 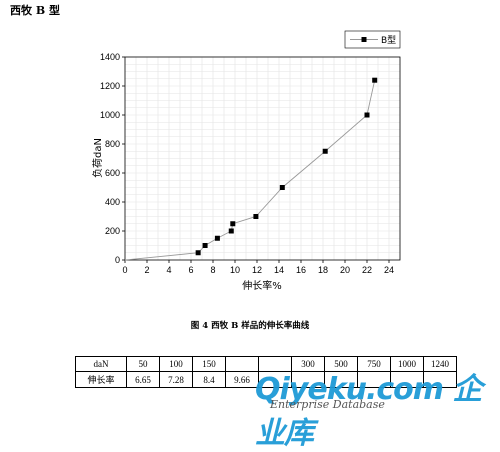 I want to click on figure-caption: 图 4 西牧 B 样品的伸长率曲线, so click(x=250, y=326).